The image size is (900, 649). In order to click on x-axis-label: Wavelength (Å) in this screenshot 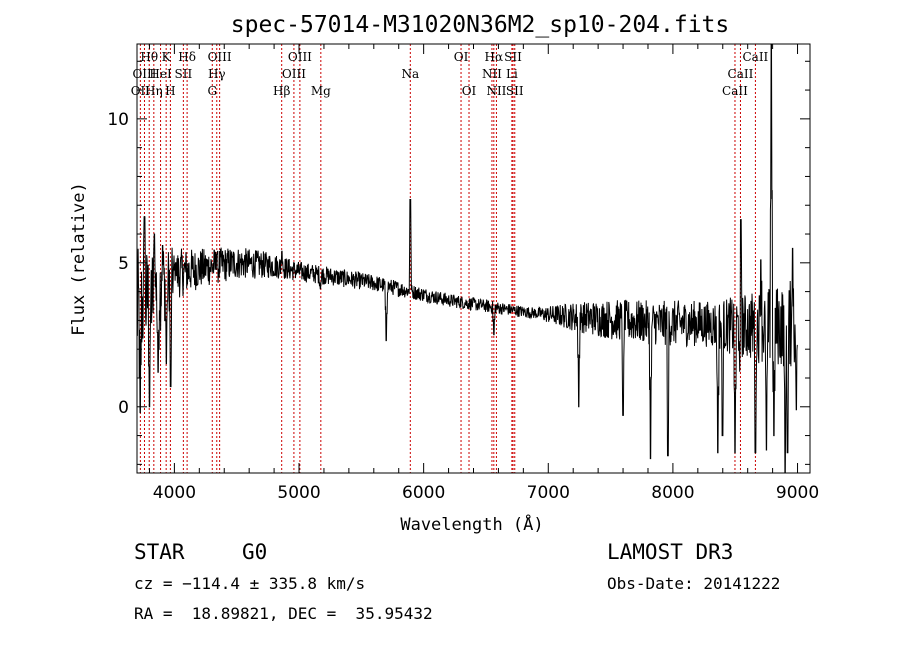, I will do `click(471, 524)`.